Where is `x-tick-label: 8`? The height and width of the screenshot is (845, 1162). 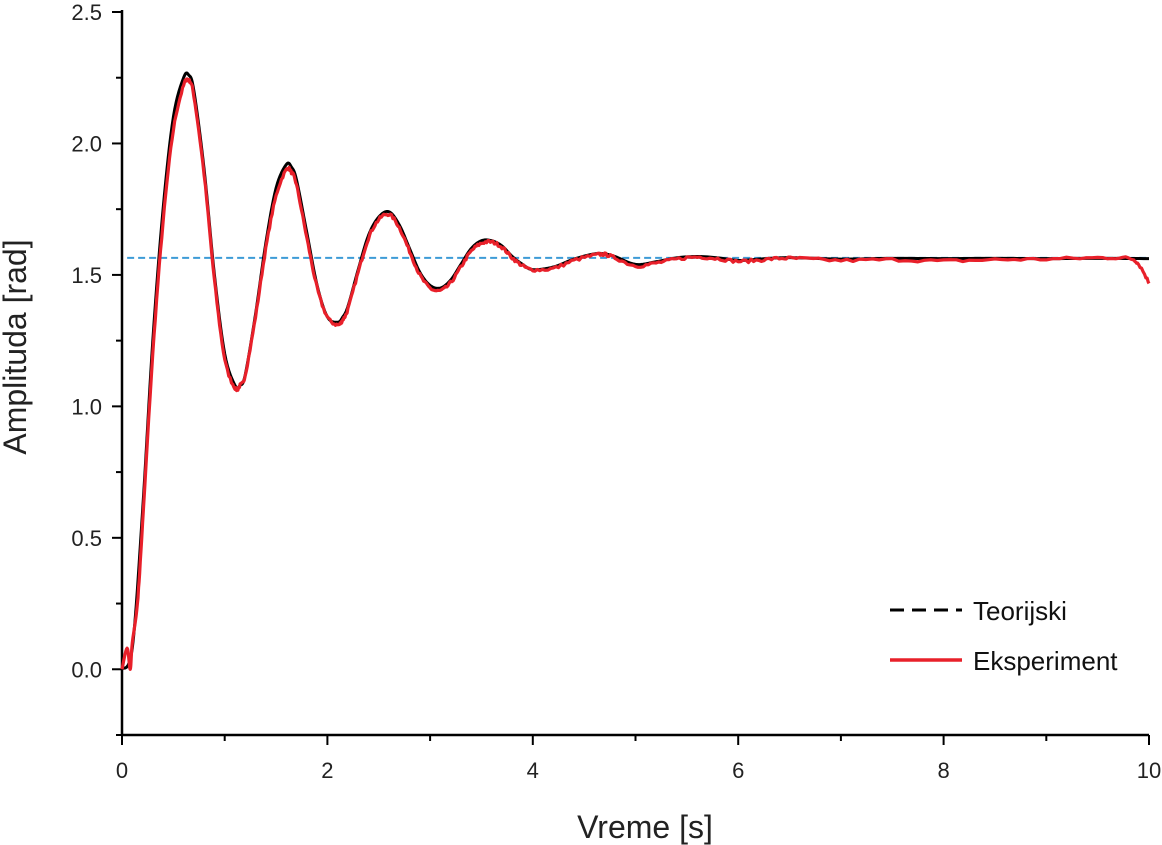 x-tick-label: 8 is located at coordinates (943, 770).